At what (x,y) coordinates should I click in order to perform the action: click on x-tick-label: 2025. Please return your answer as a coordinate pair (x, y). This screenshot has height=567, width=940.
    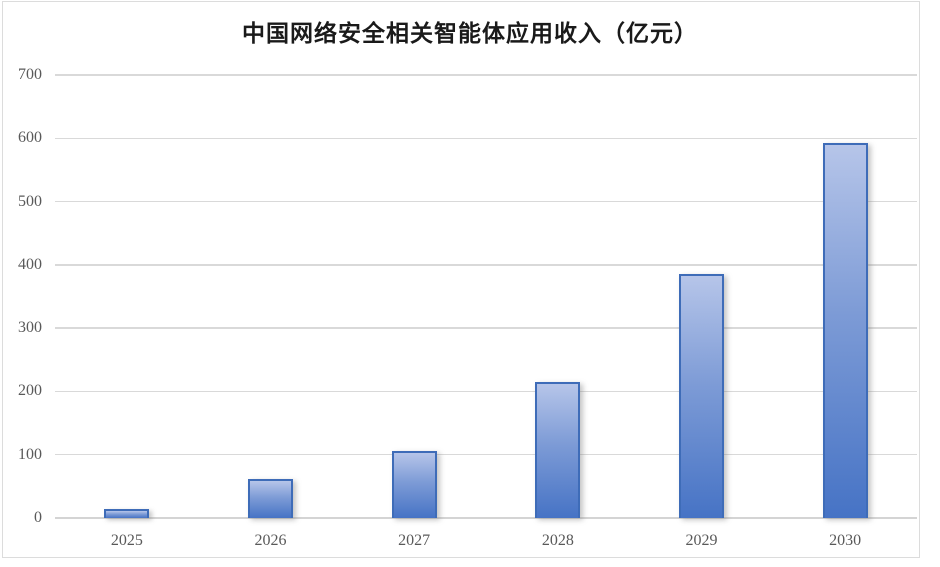
    Looking at the image, I should click on (126, 540).